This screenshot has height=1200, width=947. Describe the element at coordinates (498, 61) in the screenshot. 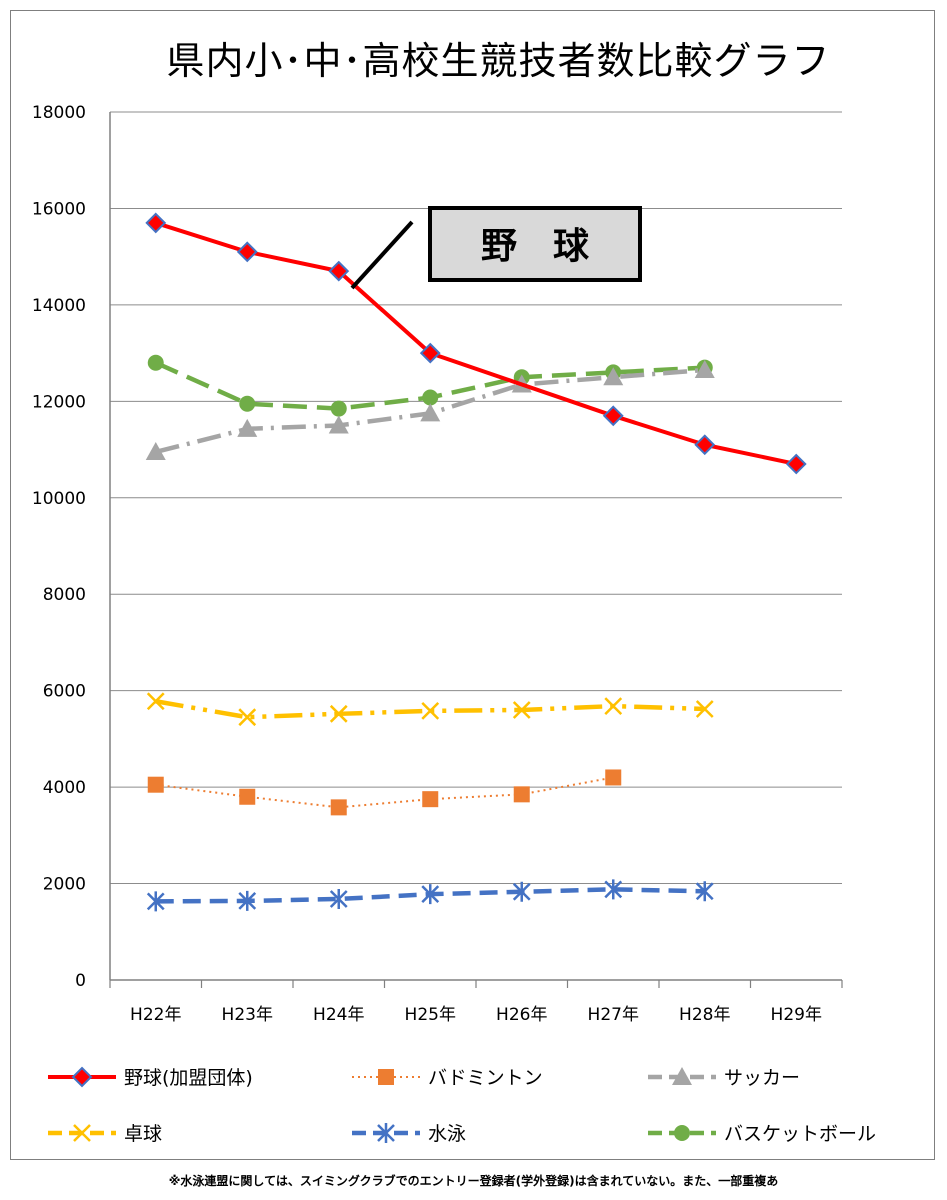

I see `chart-title: 県内小･中･高校生競技者数比較グラフ` at that location.